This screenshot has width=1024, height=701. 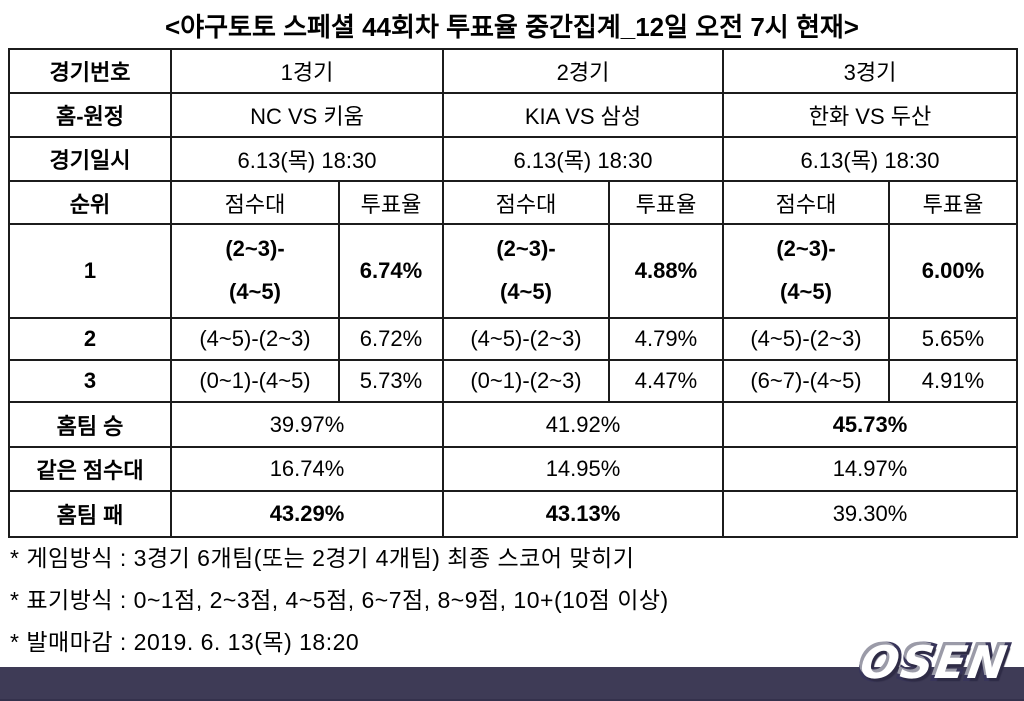 What do you see at coordinates (666, 271) in the screenshot?
I see `game2-rank1-vote: 4.88%` at bounding box center [666, 271].